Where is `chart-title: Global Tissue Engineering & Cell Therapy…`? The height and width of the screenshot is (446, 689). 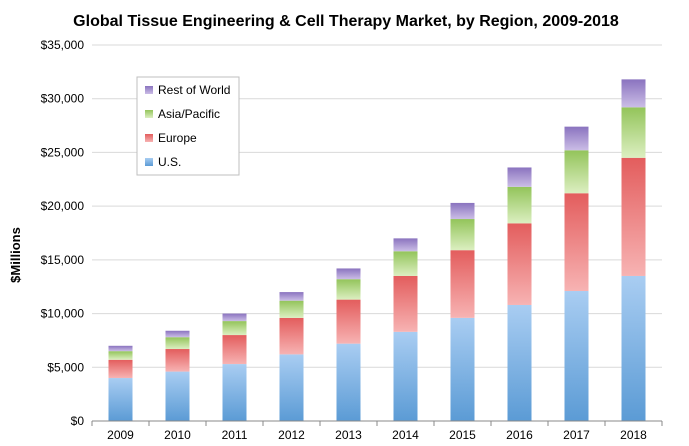 chart-title: Global Tissue Engineering & Cell Therapy… is located at coordinates (346, 21).